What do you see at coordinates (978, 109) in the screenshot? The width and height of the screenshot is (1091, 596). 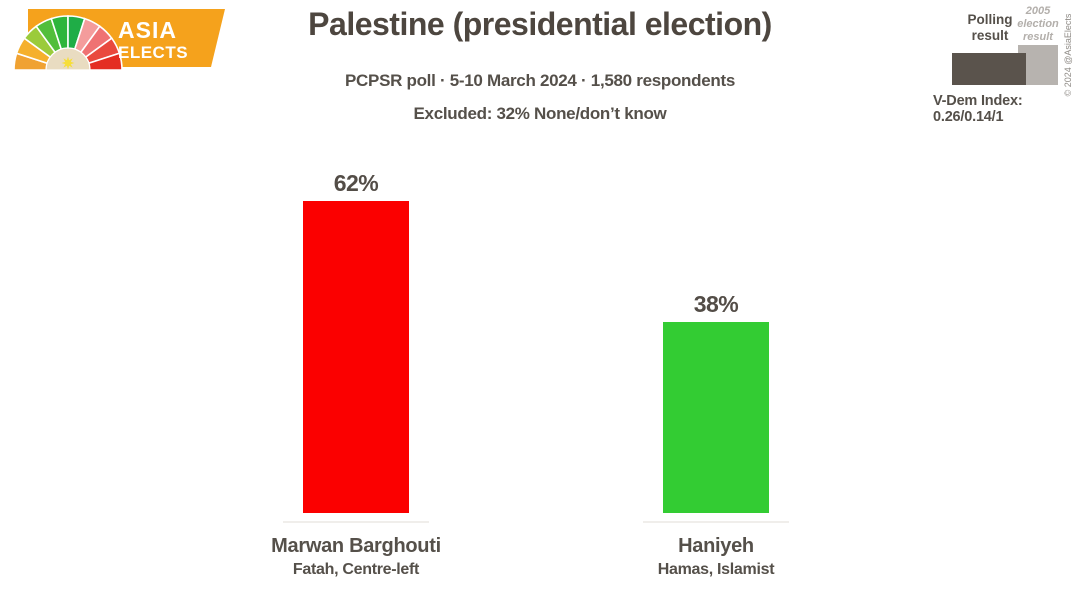 I see `vdem-index-label: V-Dem Index: 0.26/0.14/1` at bounding box center [978, 109].